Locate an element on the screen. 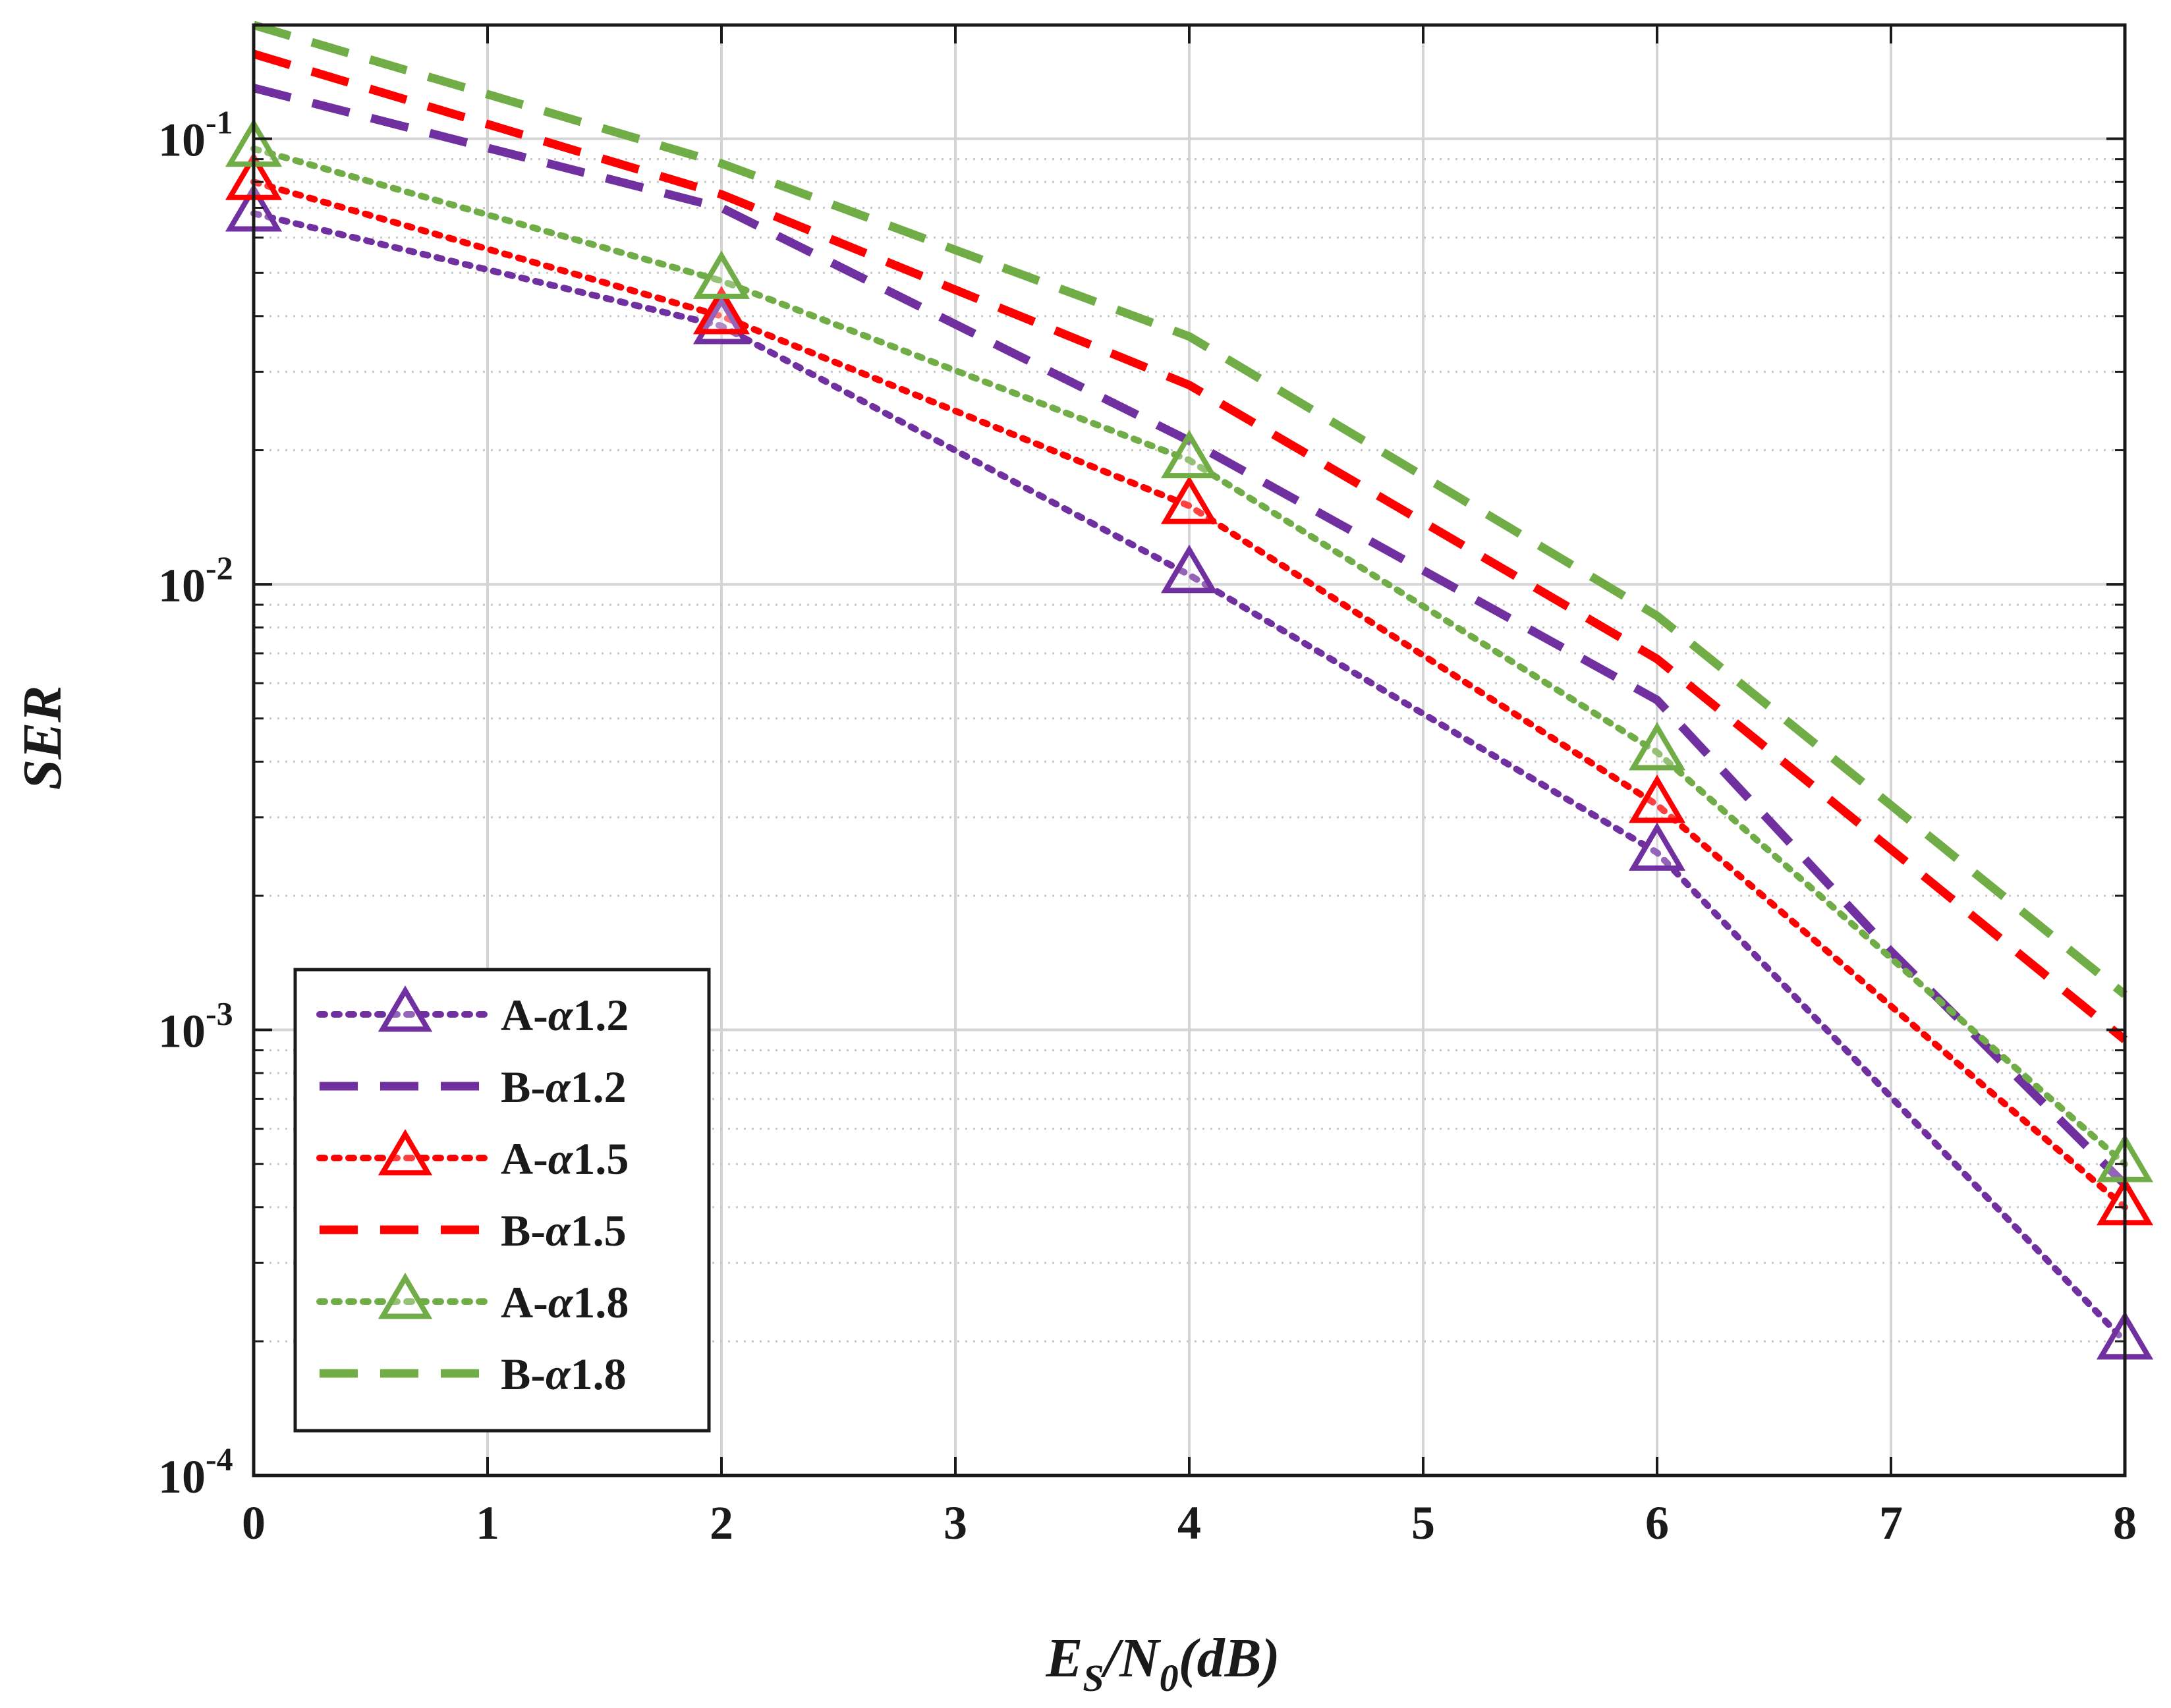  legend-label: A-α1.8 is located at coordinates (565, 1302).